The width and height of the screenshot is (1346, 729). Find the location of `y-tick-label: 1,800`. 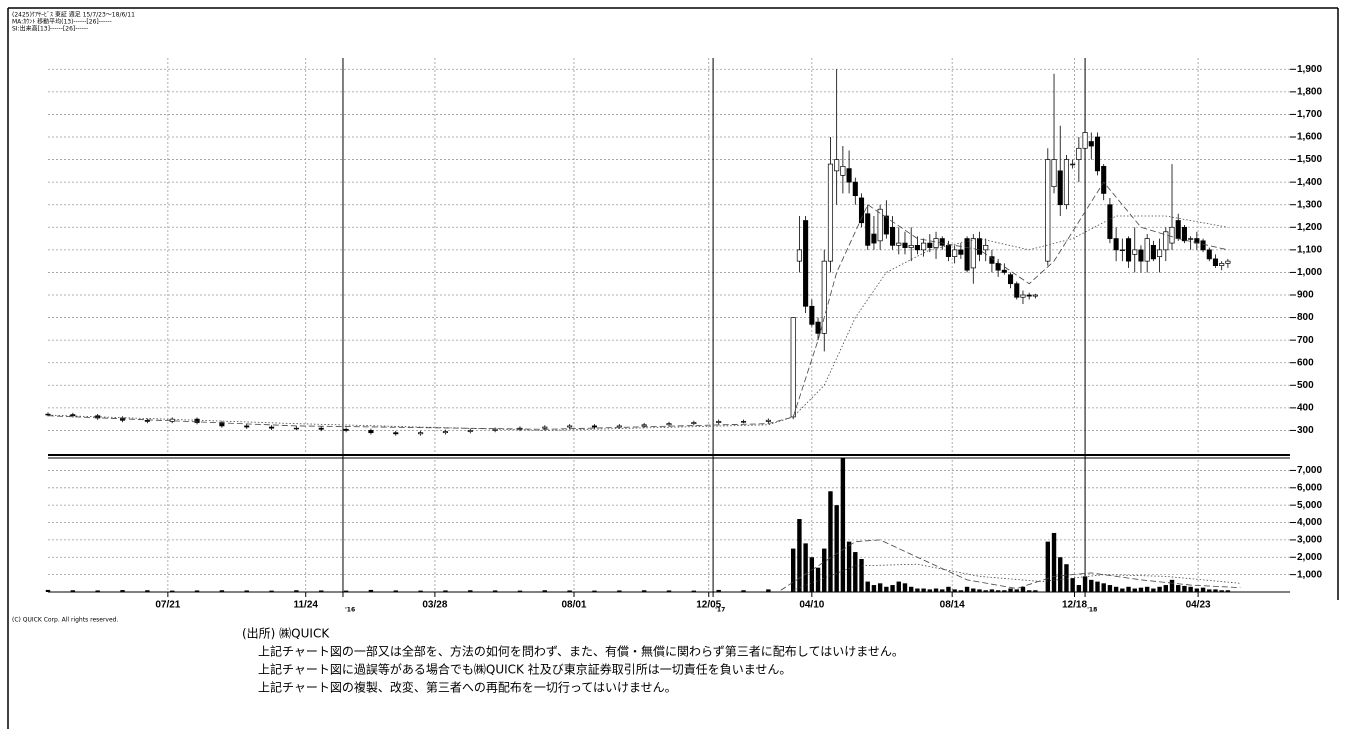

y-tick-label: 1,800 is located at coordinates (1309, 91).